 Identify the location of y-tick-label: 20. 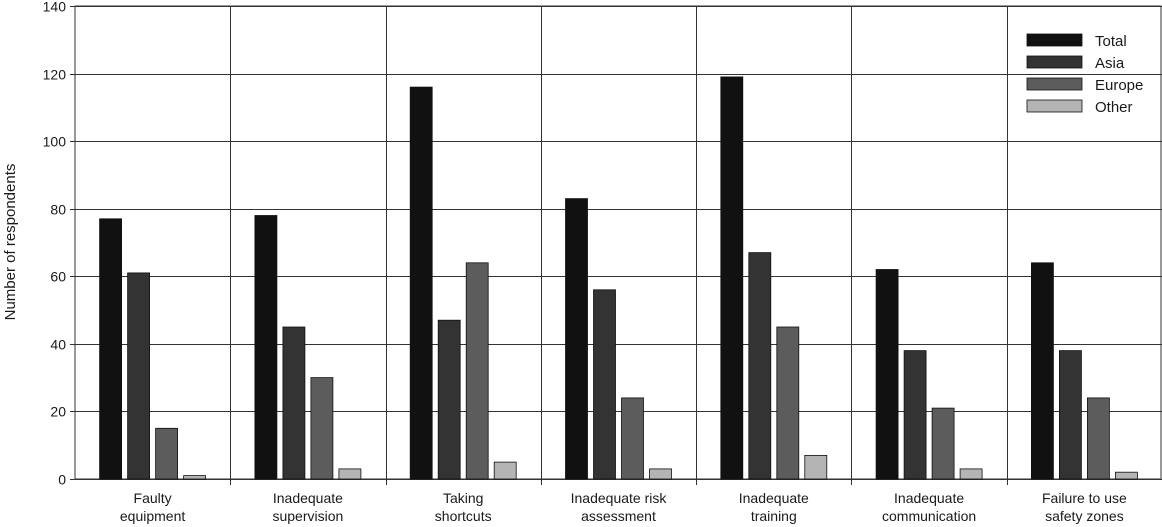
(58, 412).